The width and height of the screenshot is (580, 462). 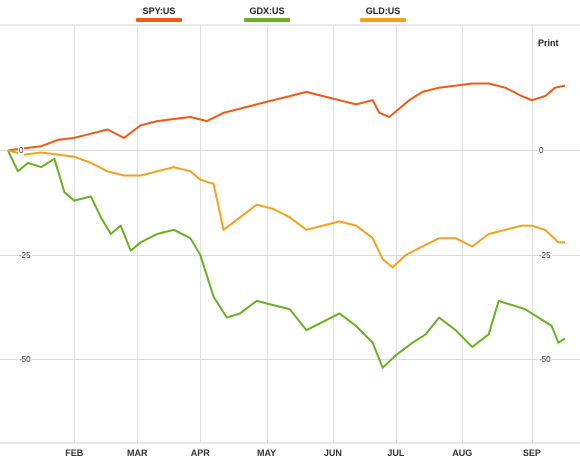 I want to click on legend-swatch-gdx, so click(x=267, y=20).